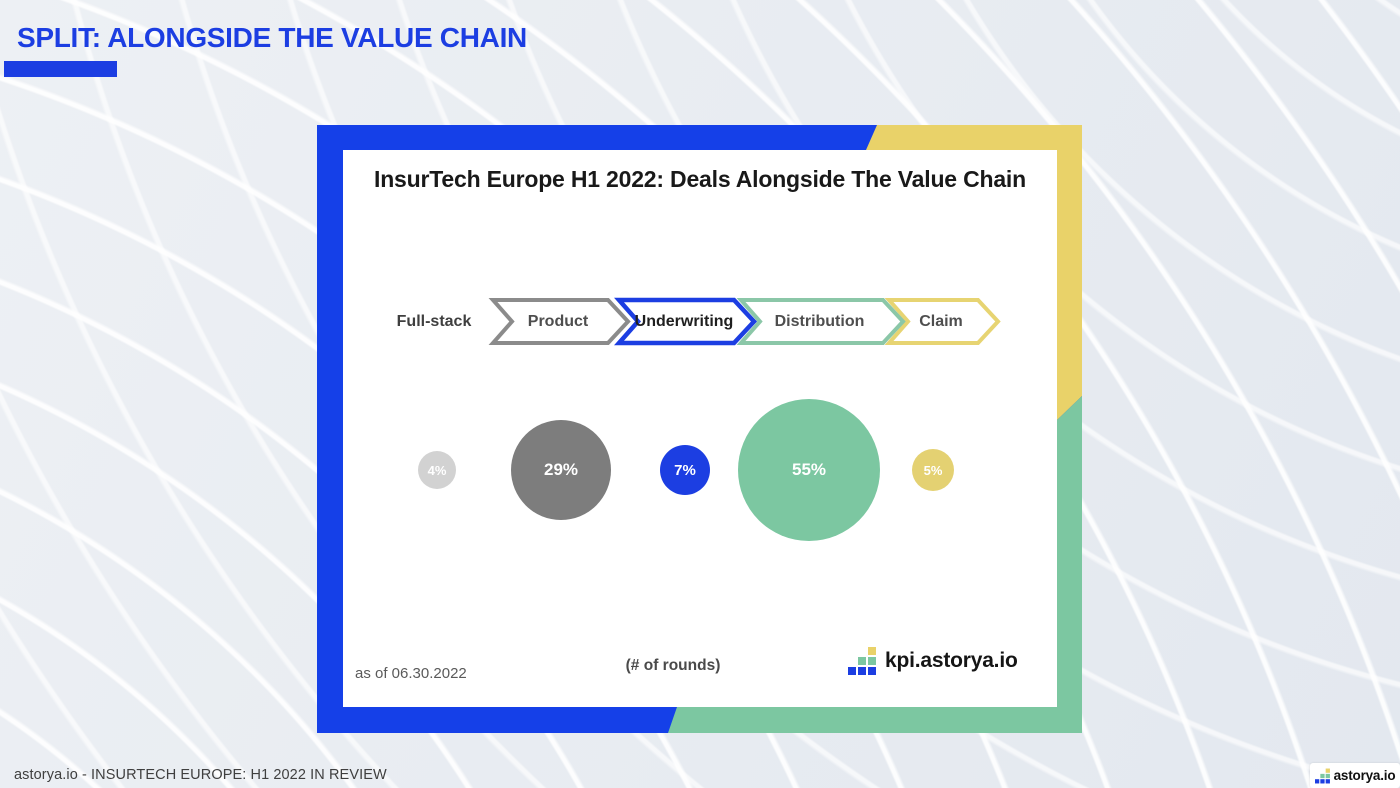 This screenshot has height=788, width=1400. Describe the element at coordinates (411, 673) in the screenshot. I see `as-of-date: as of 06.30.2022` at that location.